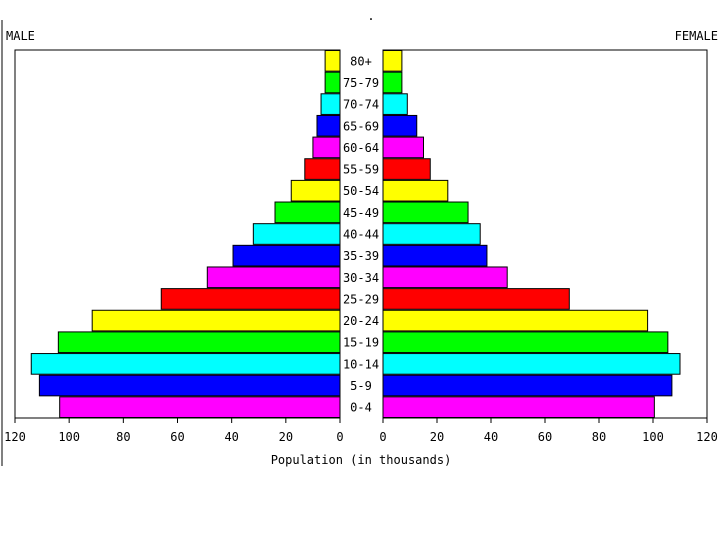  I want to click on age-label-15-19: 15-19, so click(361, 343).